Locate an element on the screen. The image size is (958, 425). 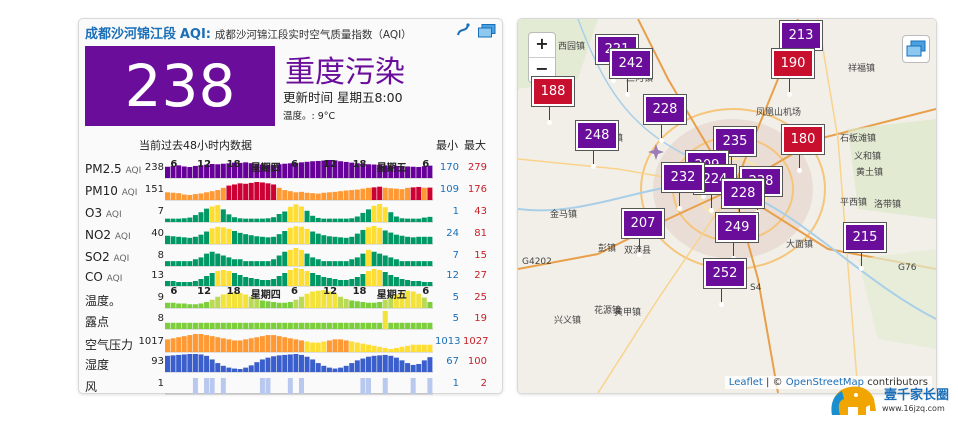
station-name: 成都沙河锦江段 is located at coordinates (131, 34).